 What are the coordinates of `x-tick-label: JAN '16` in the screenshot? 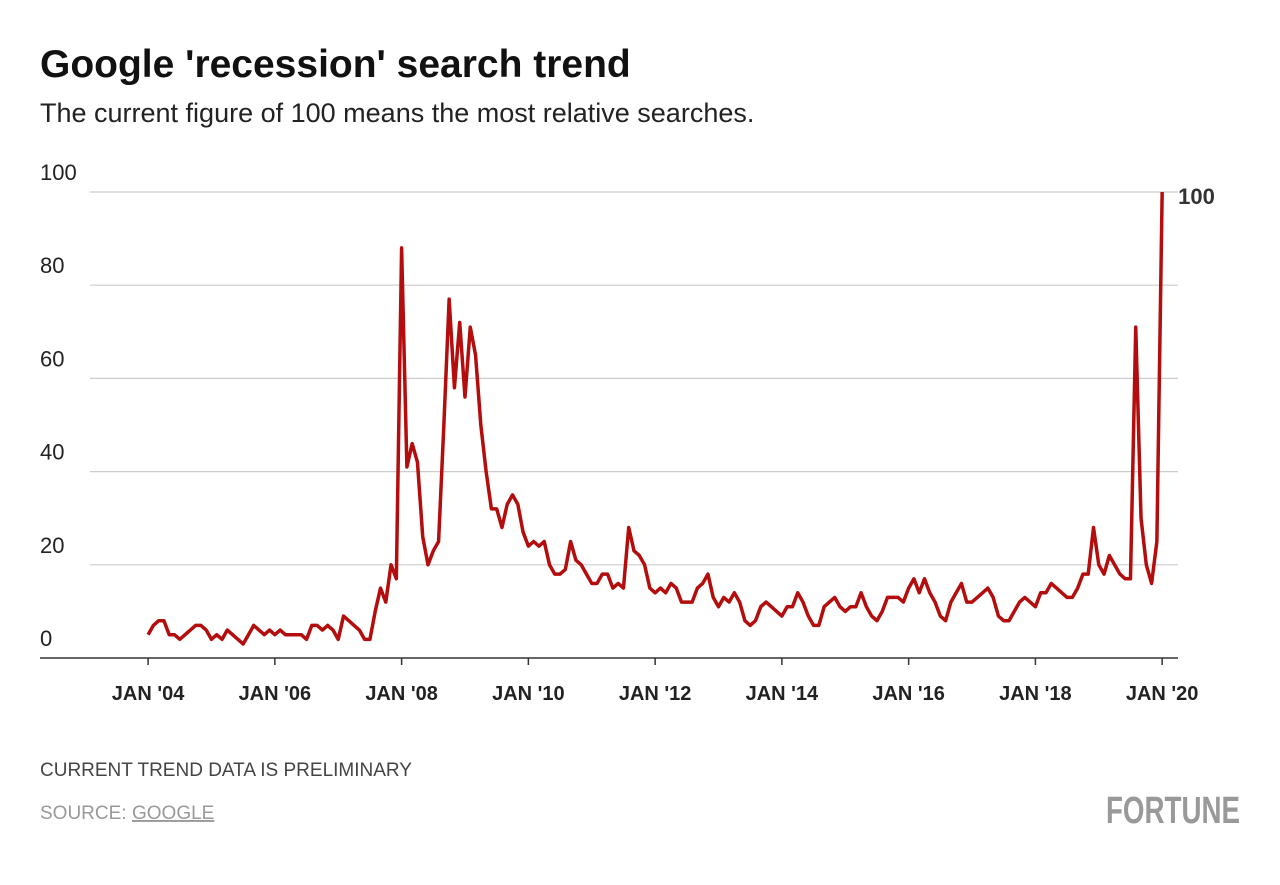 It's located at (908, 694).